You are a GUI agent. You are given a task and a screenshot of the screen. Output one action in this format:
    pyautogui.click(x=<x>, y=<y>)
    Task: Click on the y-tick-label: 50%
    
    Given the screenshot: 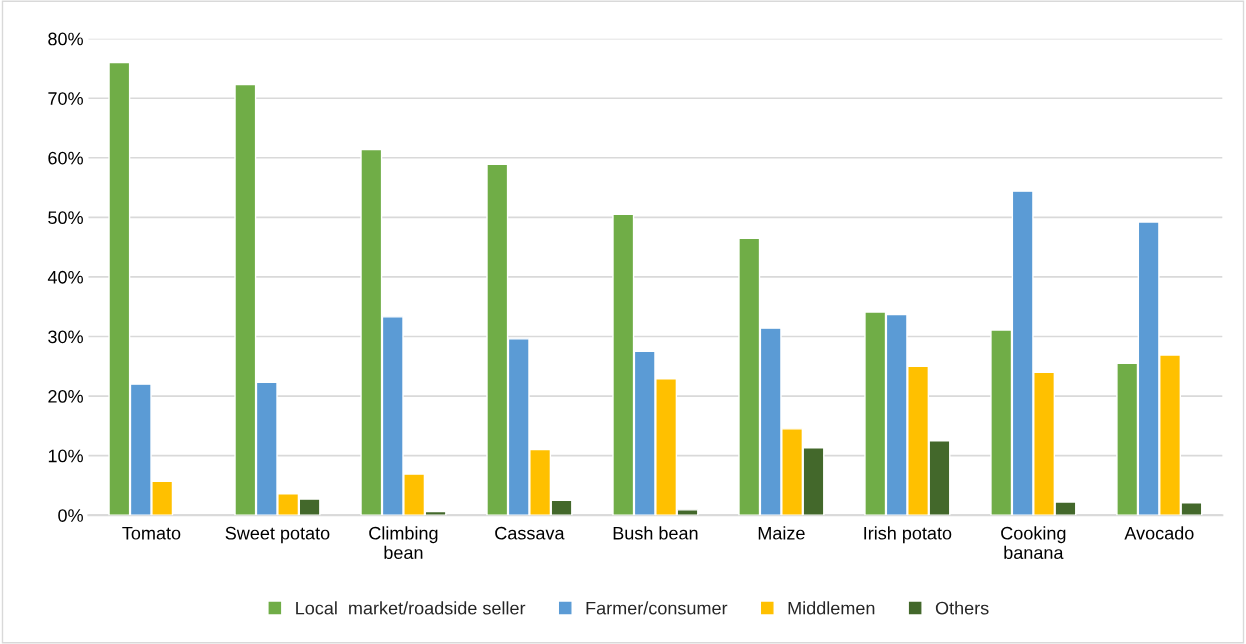 What is the action you would take?
    pyautogui.click(x=65, y=218)
    